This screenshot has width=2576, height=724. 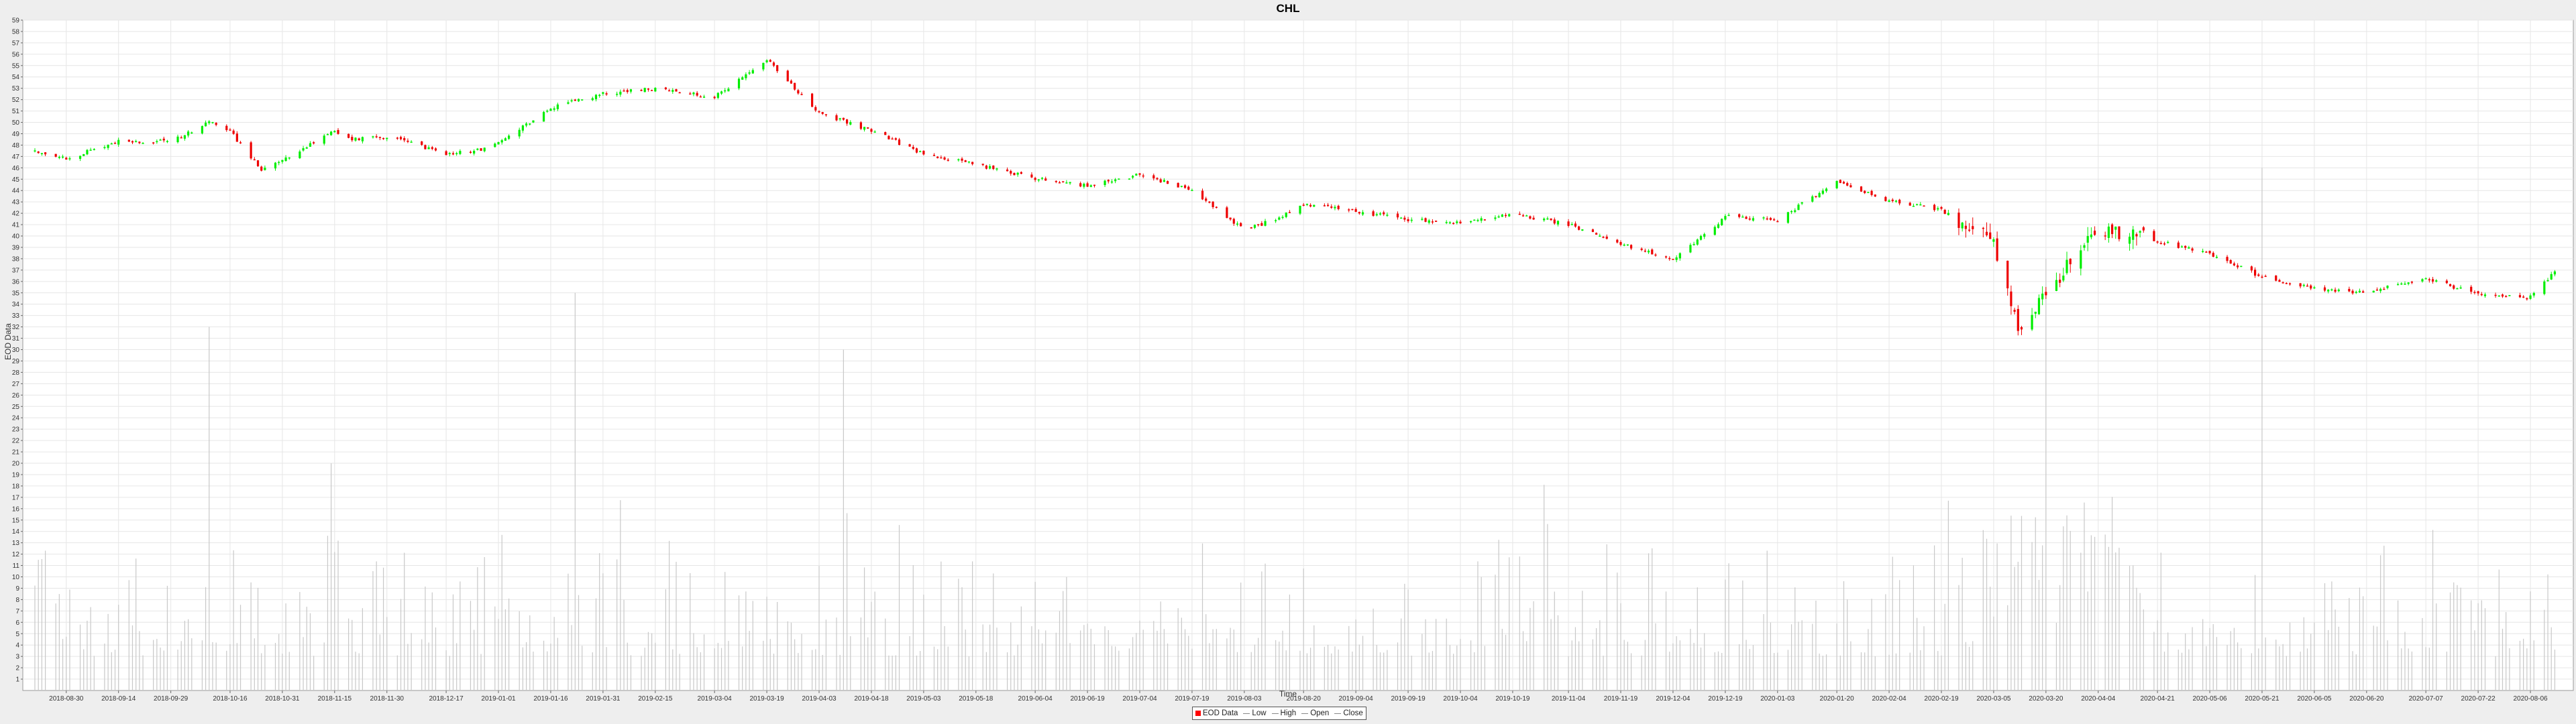 What do you see at coordinates (1356, 699) in the screenshot?
I see `x-tick-label: 2019-09-04` at bounding box center [1356, 699].